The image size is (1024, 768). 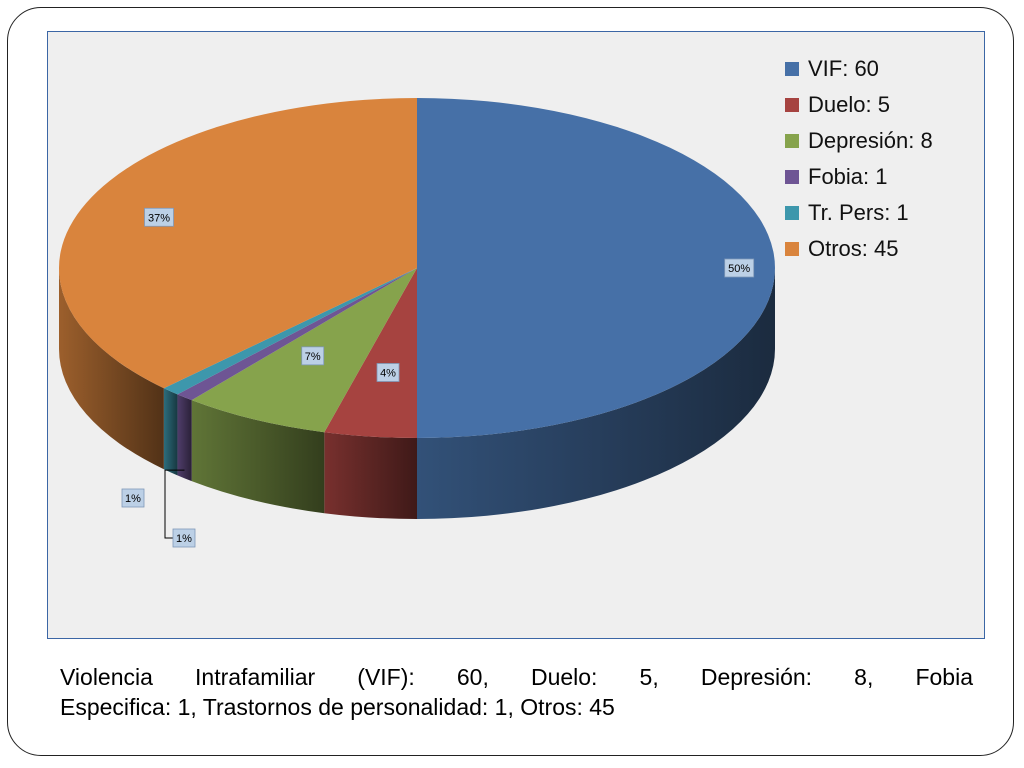 I want to click on pie-side-tr-pers, so click(x=170, y=432).